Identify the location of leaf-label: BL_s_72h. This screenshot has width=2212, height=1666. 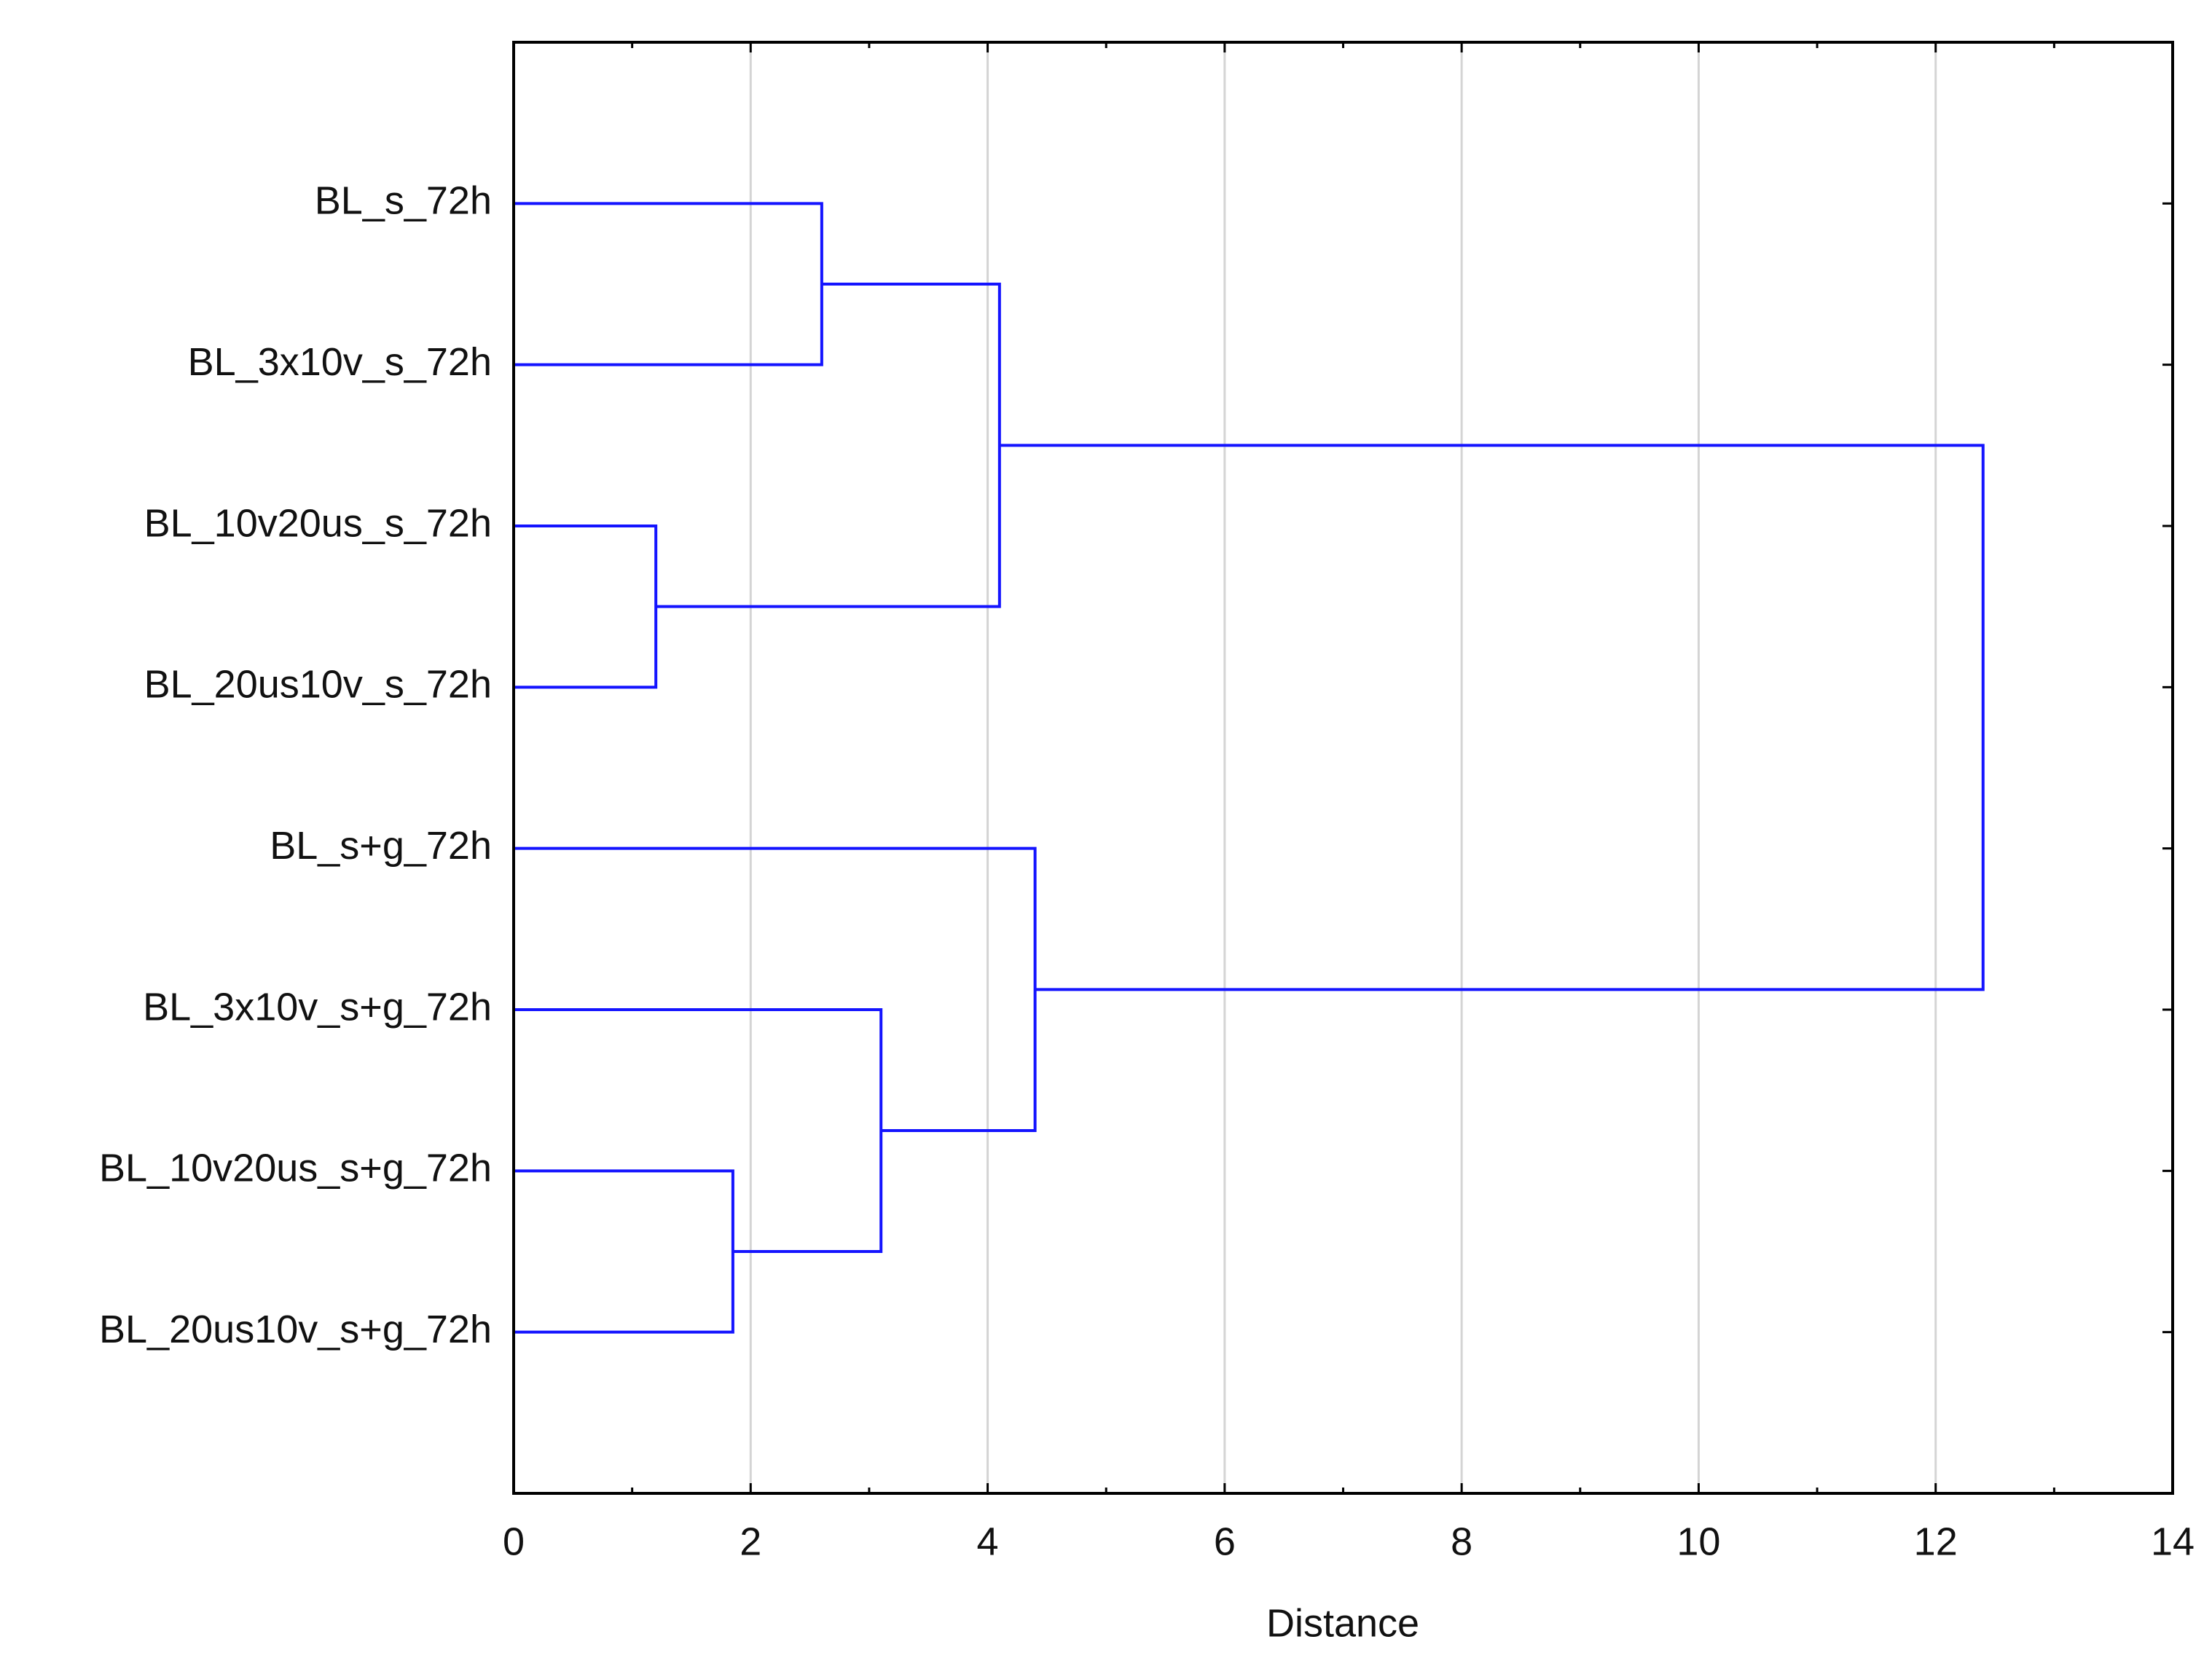
(403, 201).